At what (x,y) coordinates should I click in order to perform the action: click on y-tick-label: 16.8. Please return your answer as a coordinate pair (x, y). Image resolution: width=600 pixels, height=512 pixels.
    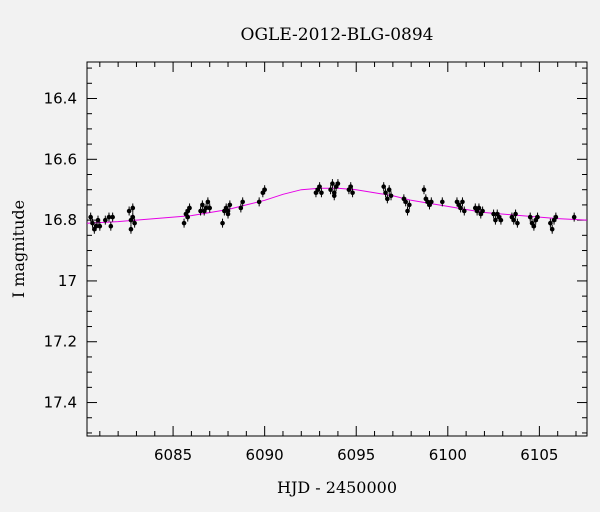
    Looking at the image, I should click on (60, 220).